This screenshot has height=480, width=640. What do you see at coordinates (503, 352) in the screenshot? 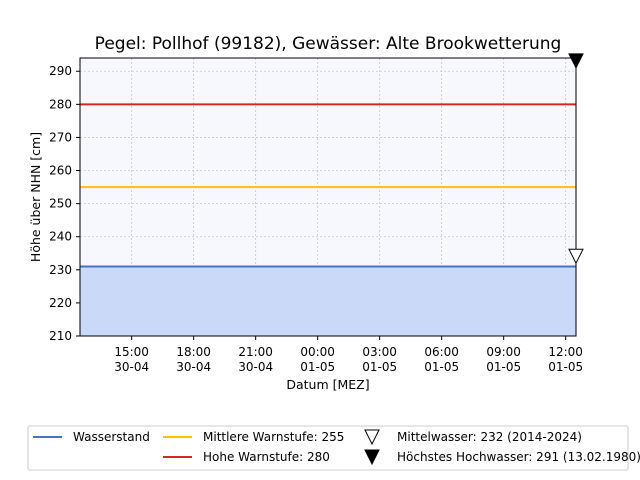
I see `x-tick-time: 09:00` at bounding box center [503, 352].